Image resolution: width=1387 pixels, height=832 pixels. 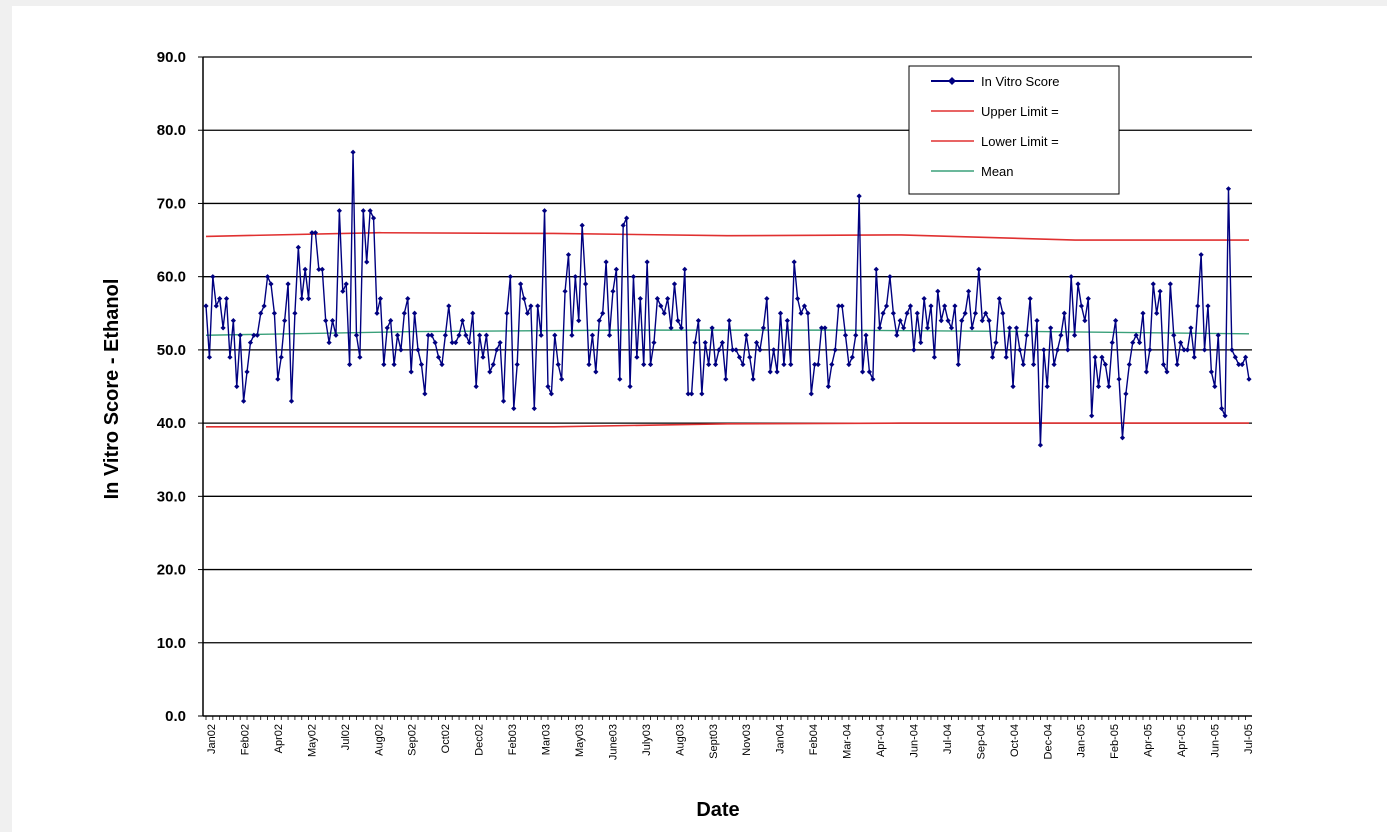 I want to click on mean-line, so click(x=727, y=332).